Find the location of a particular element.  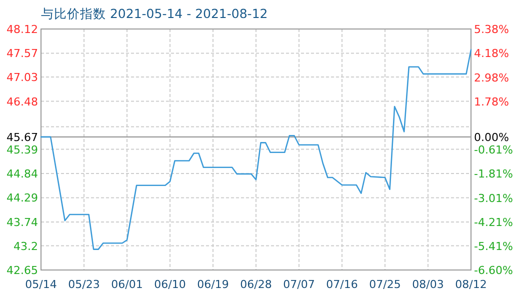

y2-tick-label: -6.60% is located at coordinates (493, 270).